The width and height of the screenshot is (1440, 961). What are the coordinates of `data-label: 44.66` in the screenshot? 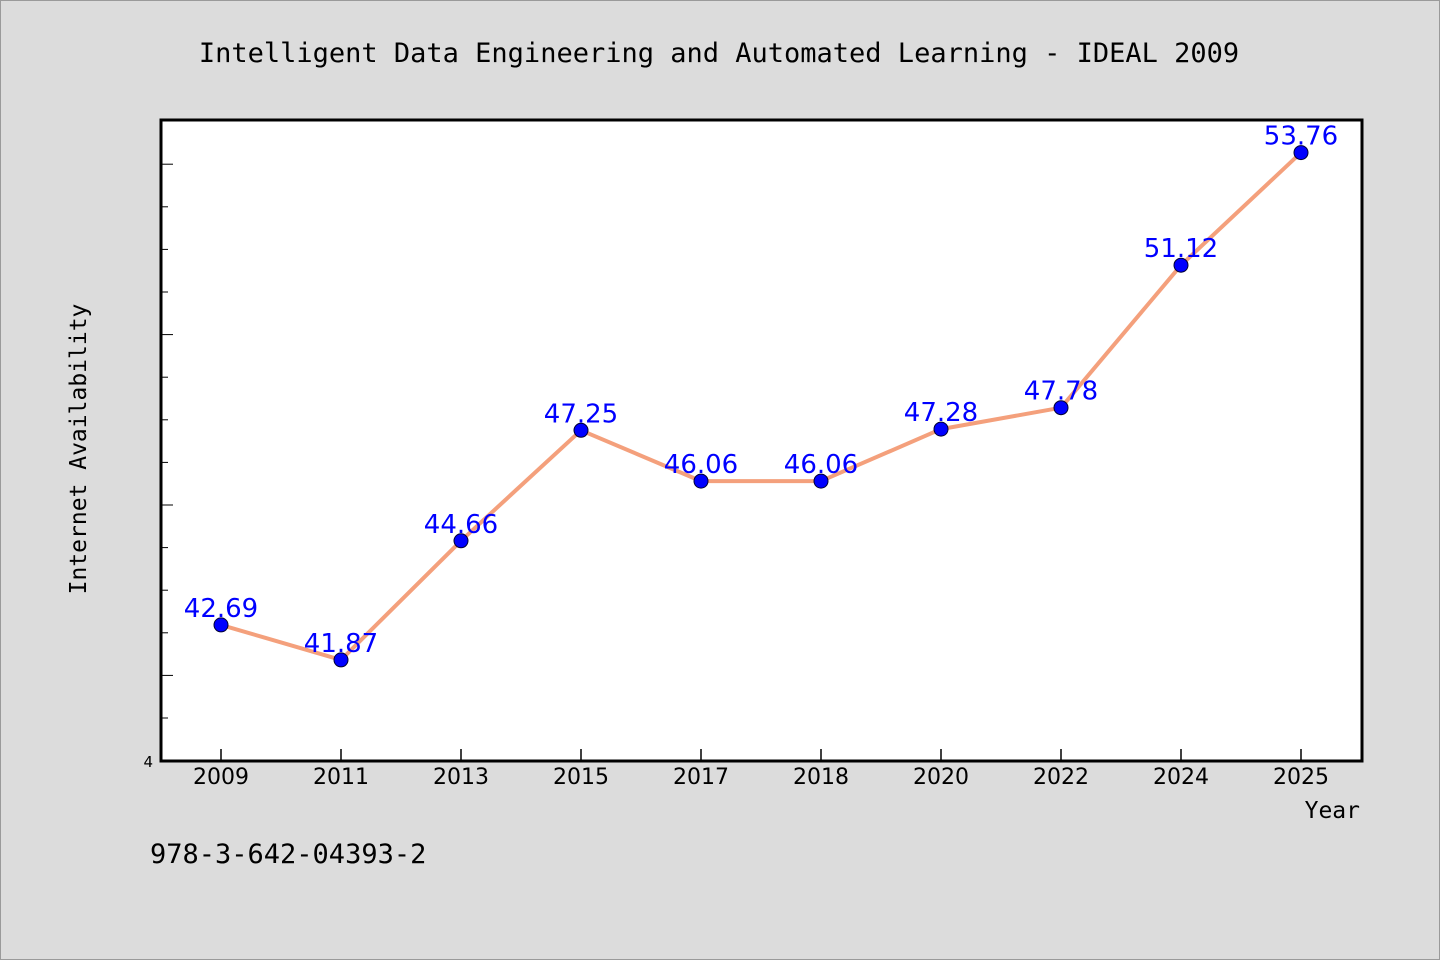 It's located at (461, 525).